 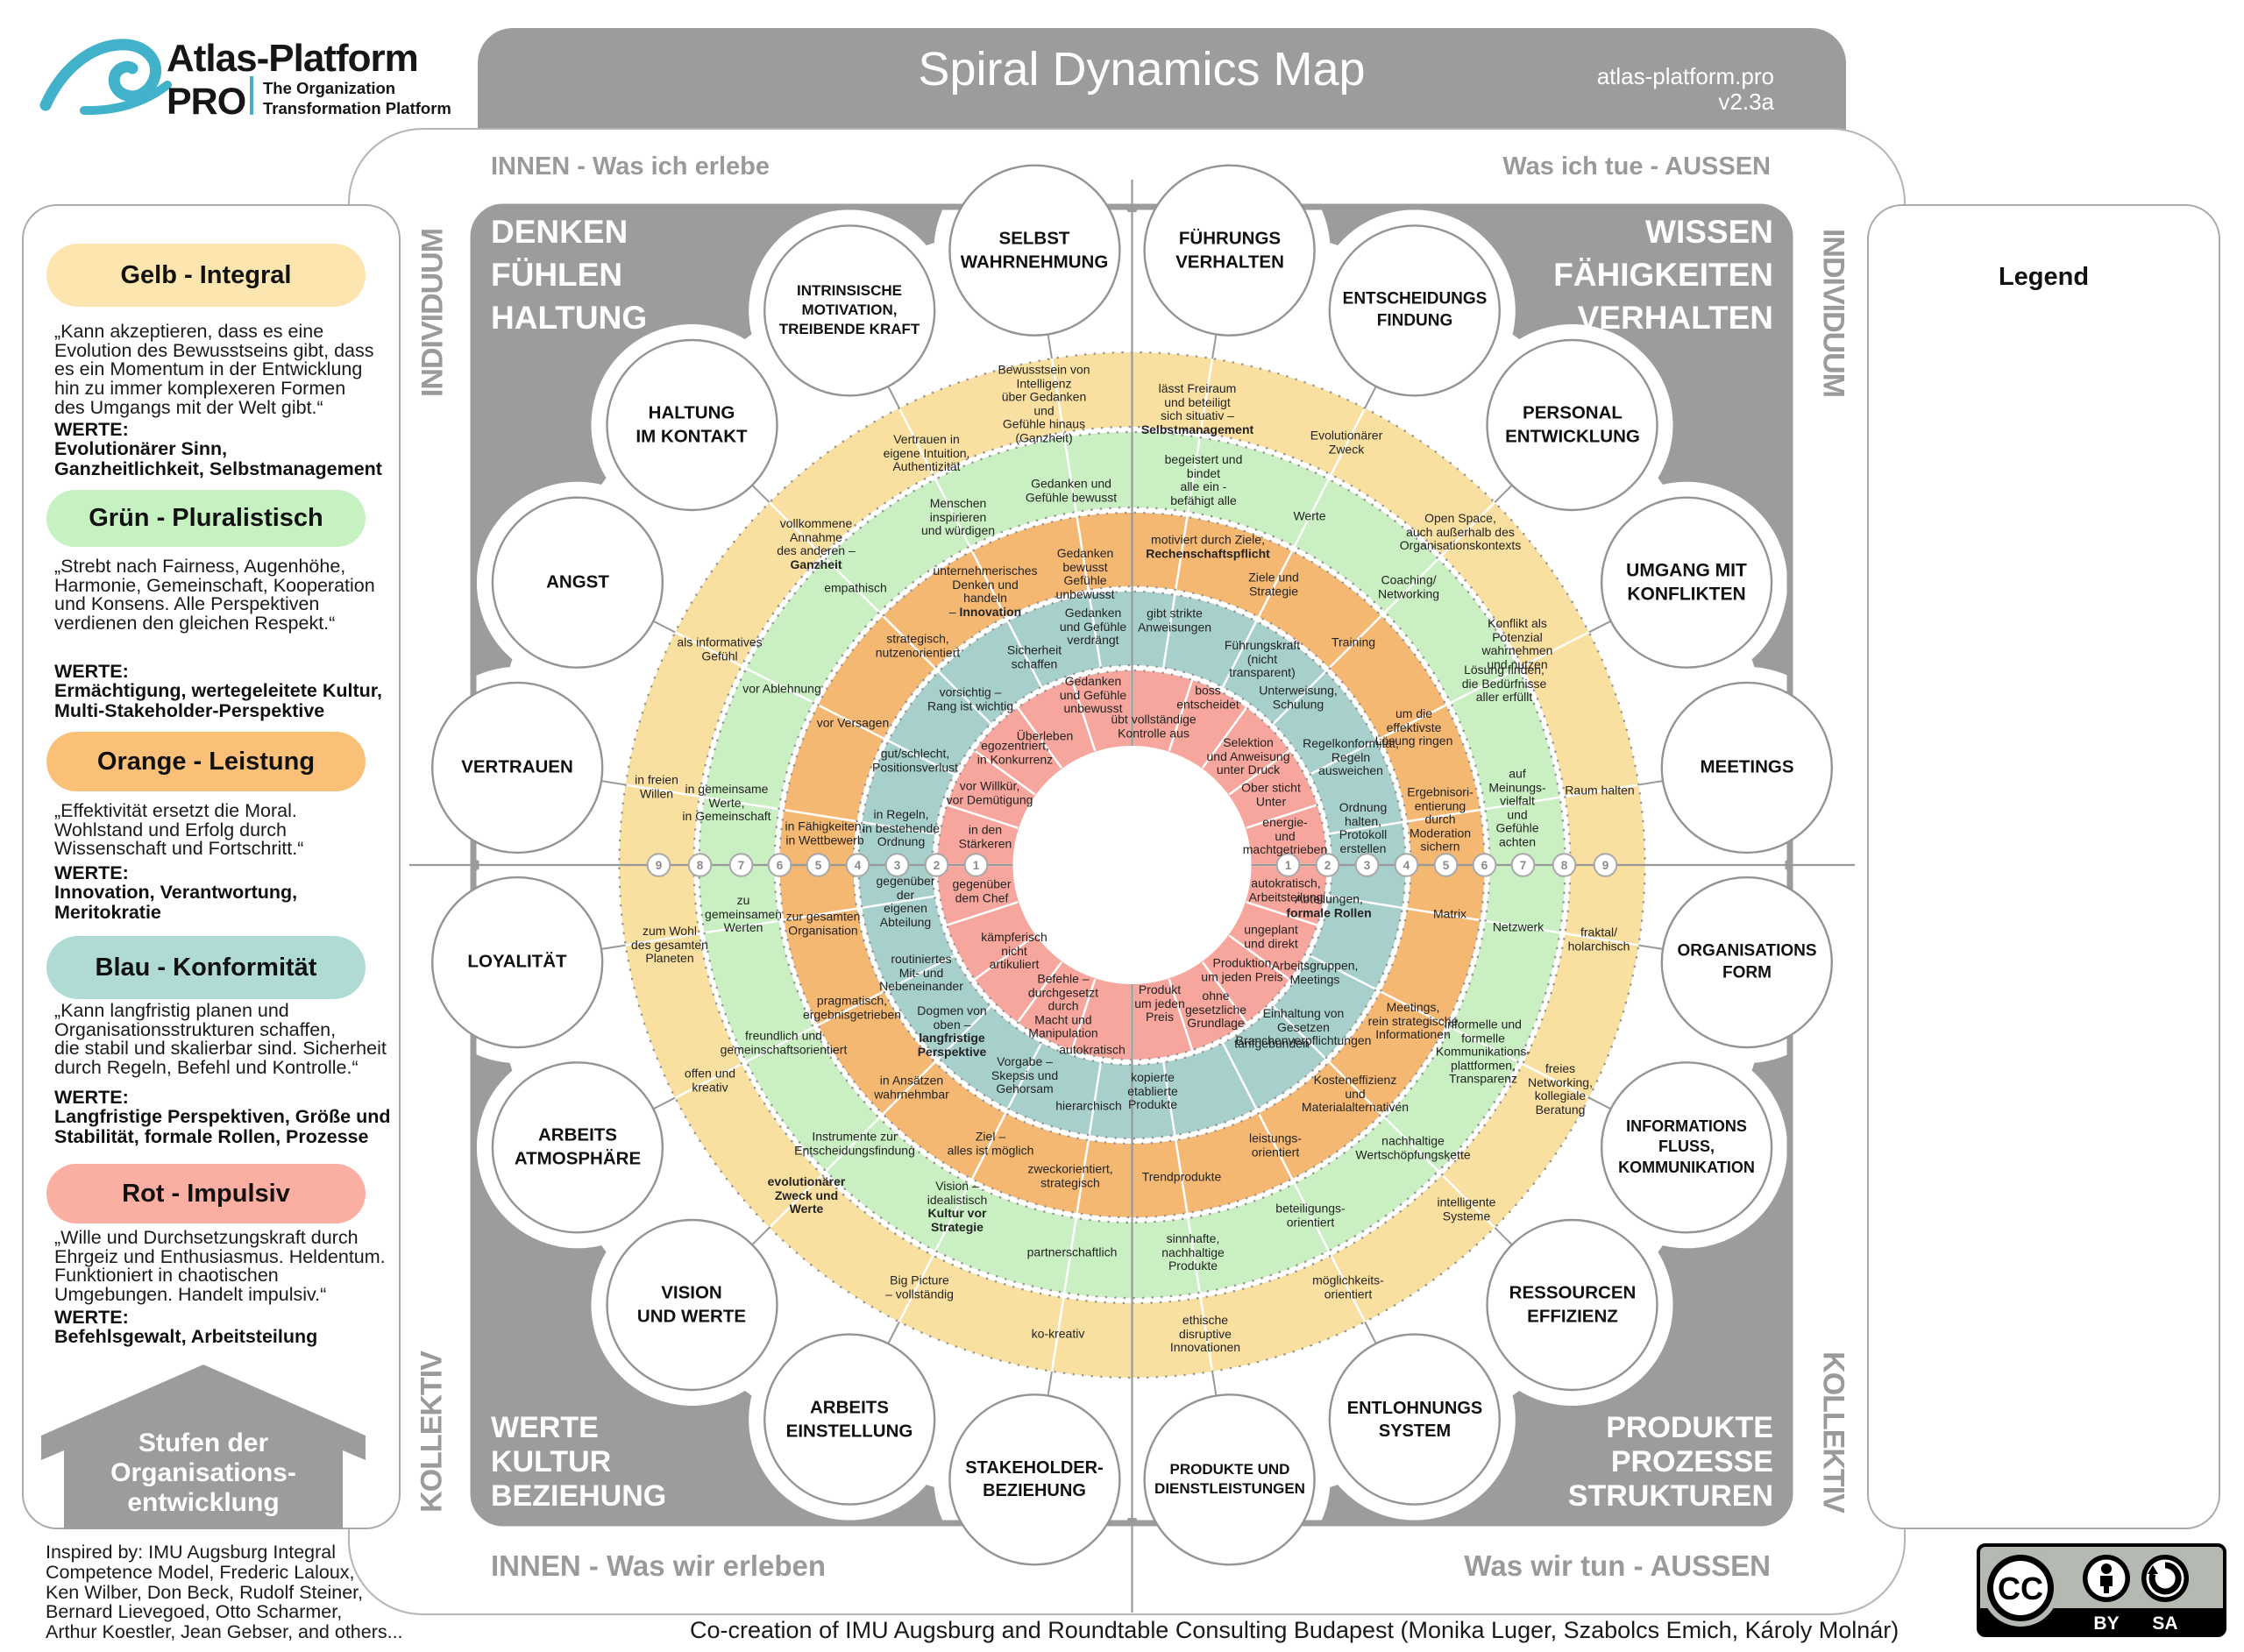 What do you see at coordinates (2106, 1623) in the screenshot?
I see `svg-text: BY` at bounding box center [2106, 1623].